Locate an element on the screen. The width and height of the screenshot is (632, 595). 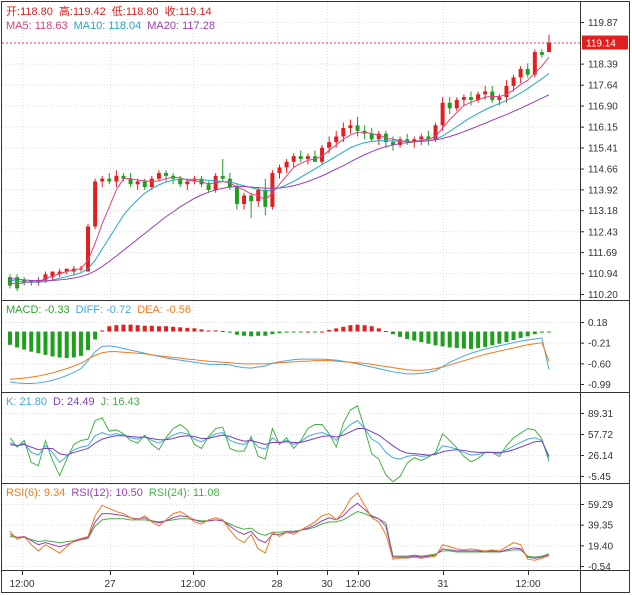
kdj-legend-item: K: 21.80 is located at coordinates (26, 402).